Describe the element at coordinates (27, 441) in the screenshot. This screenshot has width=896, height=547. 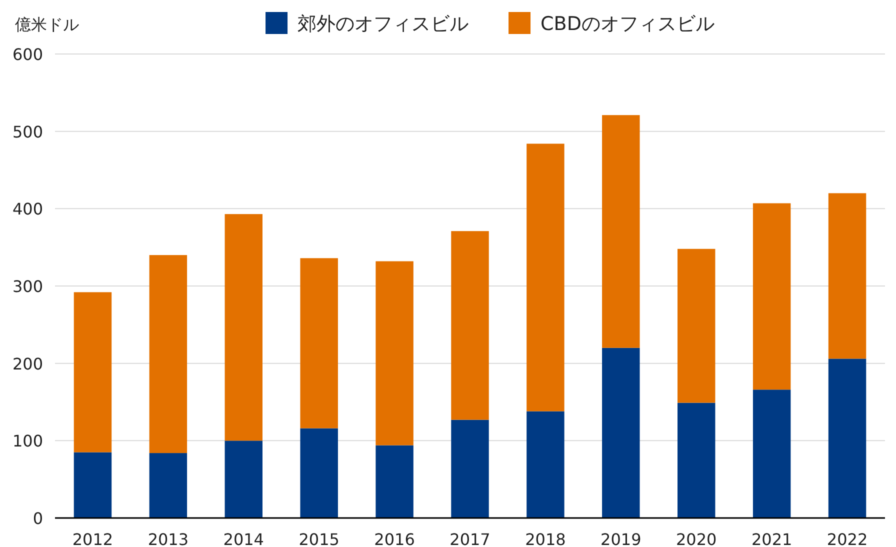
I see `y-tick-label: 100` at that location.